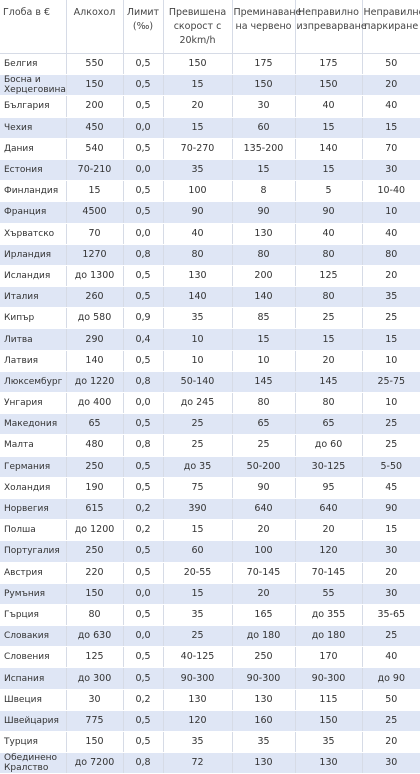 The height and width of the screenshot is (774, 420). Describe the element at coordinates (329, 700) in the screenshot. I see `value-cell: 115` at that location.